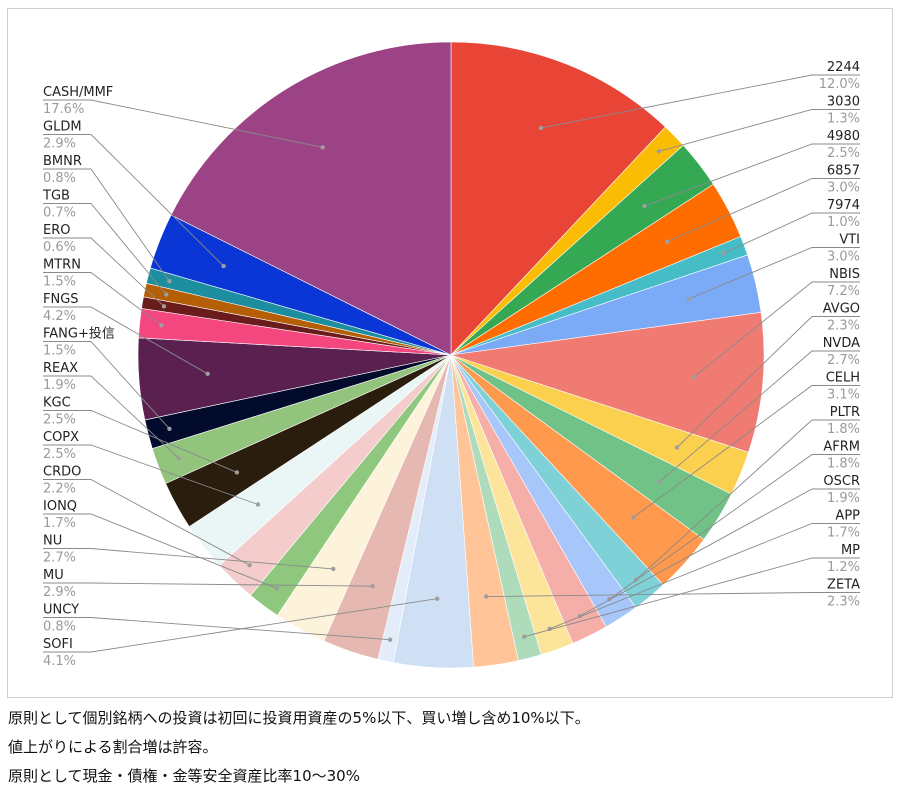 This screenshot has height=791, width=900. I want to click on label-name-fang: FANG+投信, so click(79, 334).